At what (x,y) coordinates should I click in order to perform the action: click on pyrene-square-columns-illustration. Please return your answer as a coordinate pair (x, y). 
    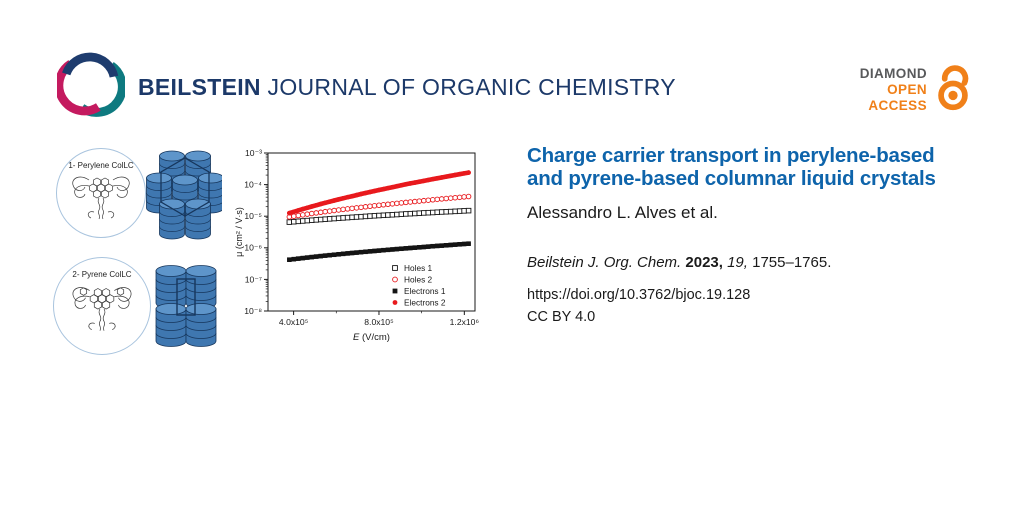
    Looking at the image, I should click on (186, 306).